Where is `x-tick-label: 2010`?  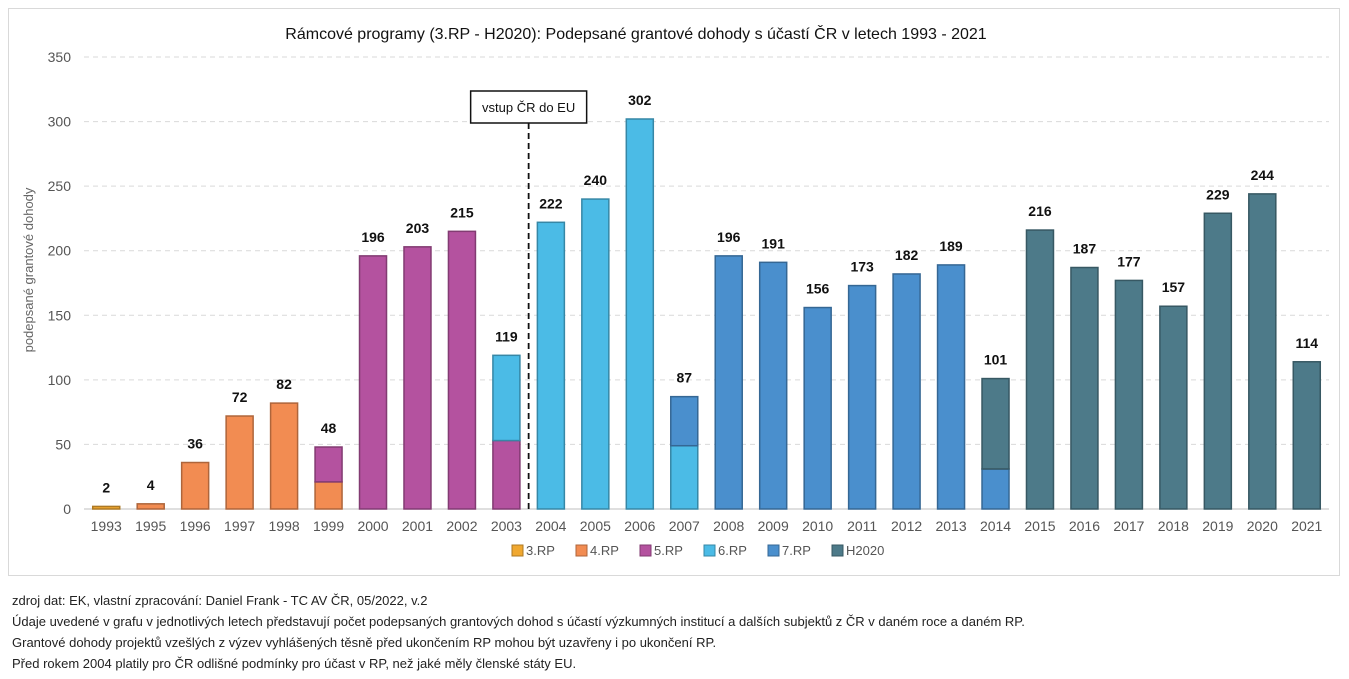 x-tick-label: 2010 is located at coordinates (817, 526).